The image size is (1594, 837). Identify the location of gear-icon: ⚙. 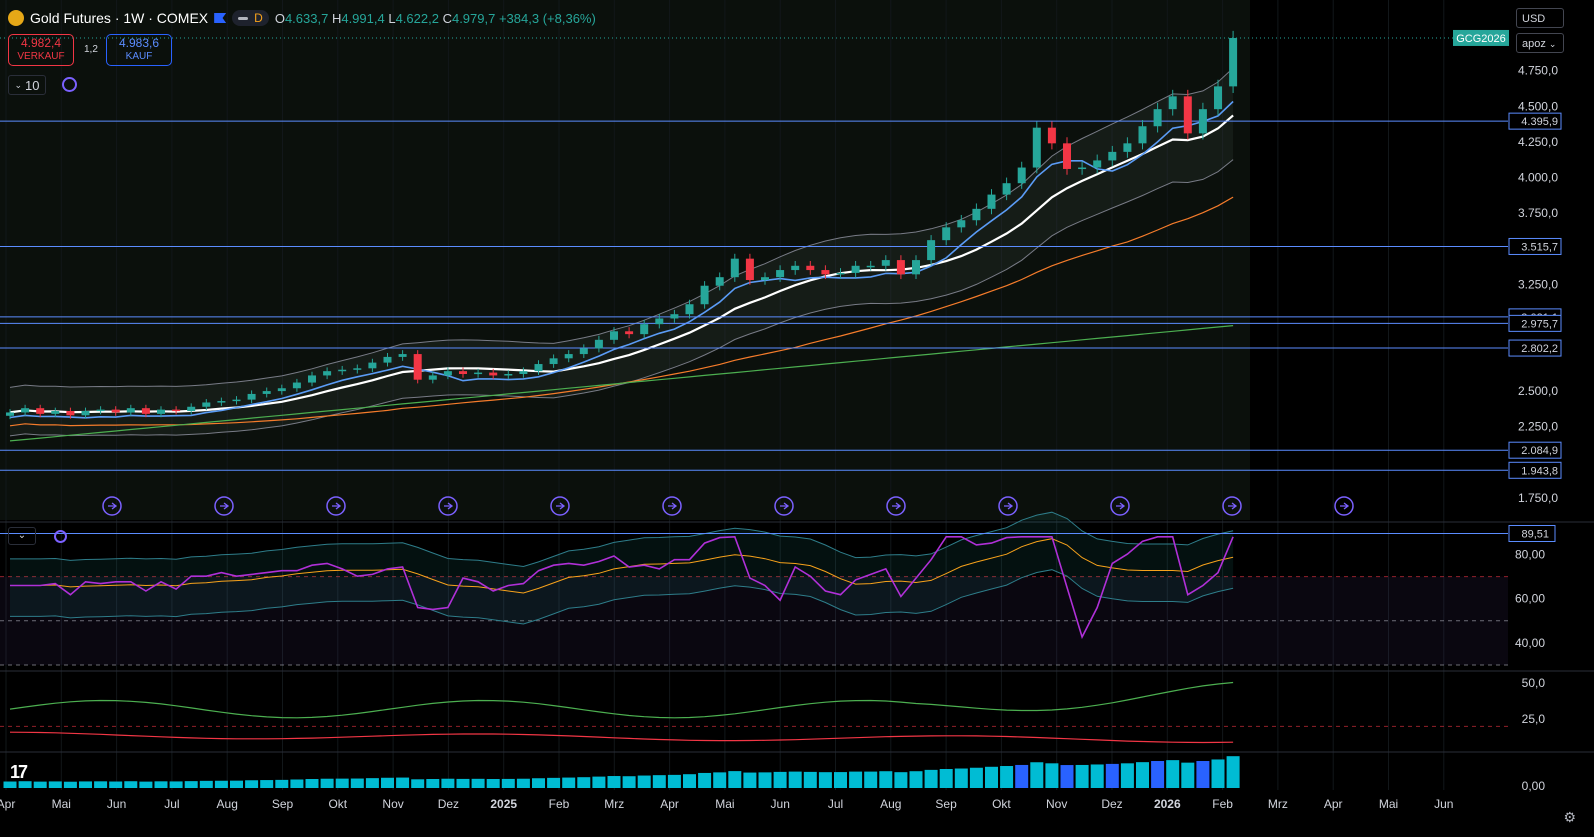
(1569, 817).